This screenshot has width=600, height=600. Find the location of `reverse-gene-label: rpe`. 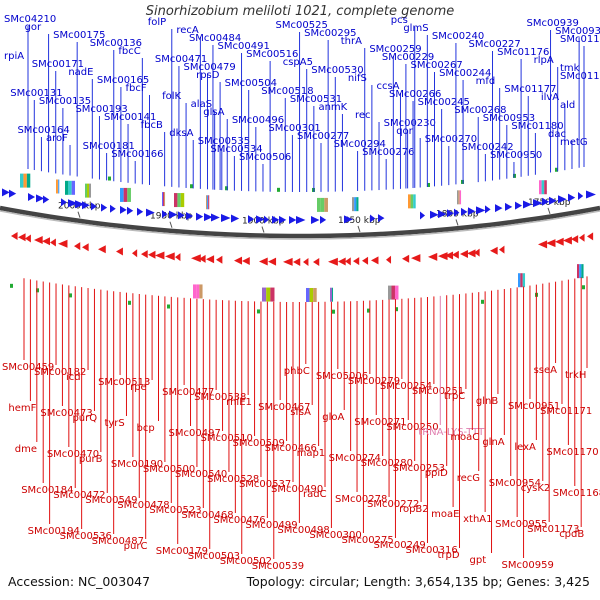

reverse-gene-label: rpe is located at coordinates (138, 387).